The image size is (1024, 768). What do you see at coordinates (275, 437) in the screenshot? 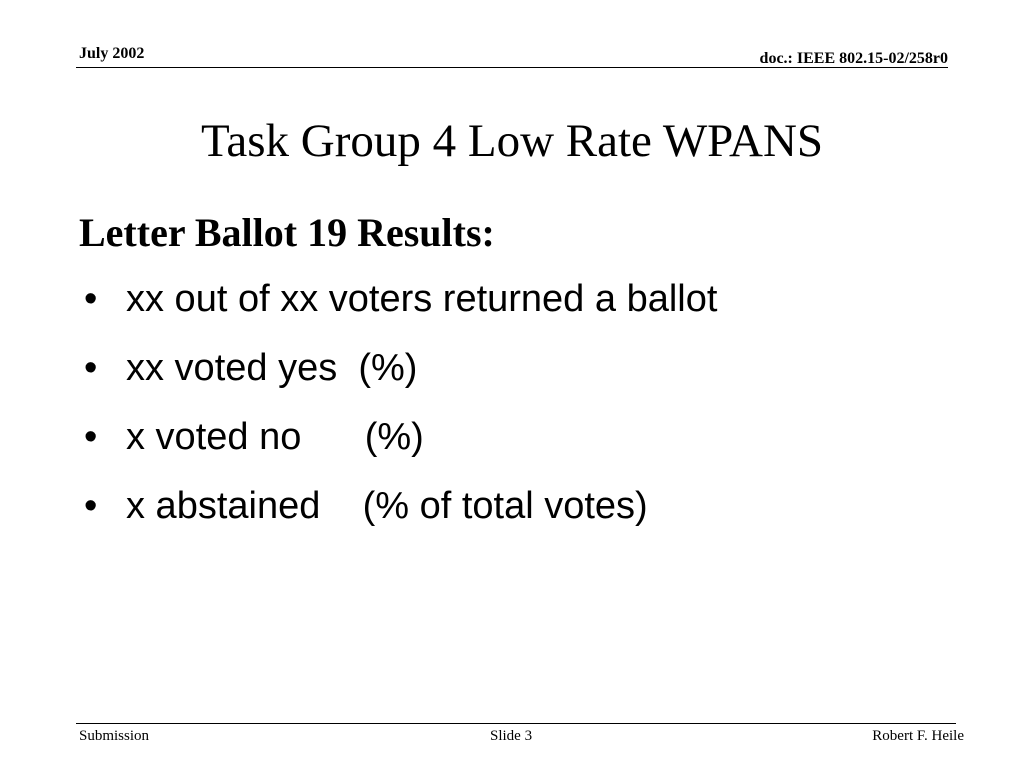
I see `bullet-text: x voted no (%)` at bounding box center [275, 437].